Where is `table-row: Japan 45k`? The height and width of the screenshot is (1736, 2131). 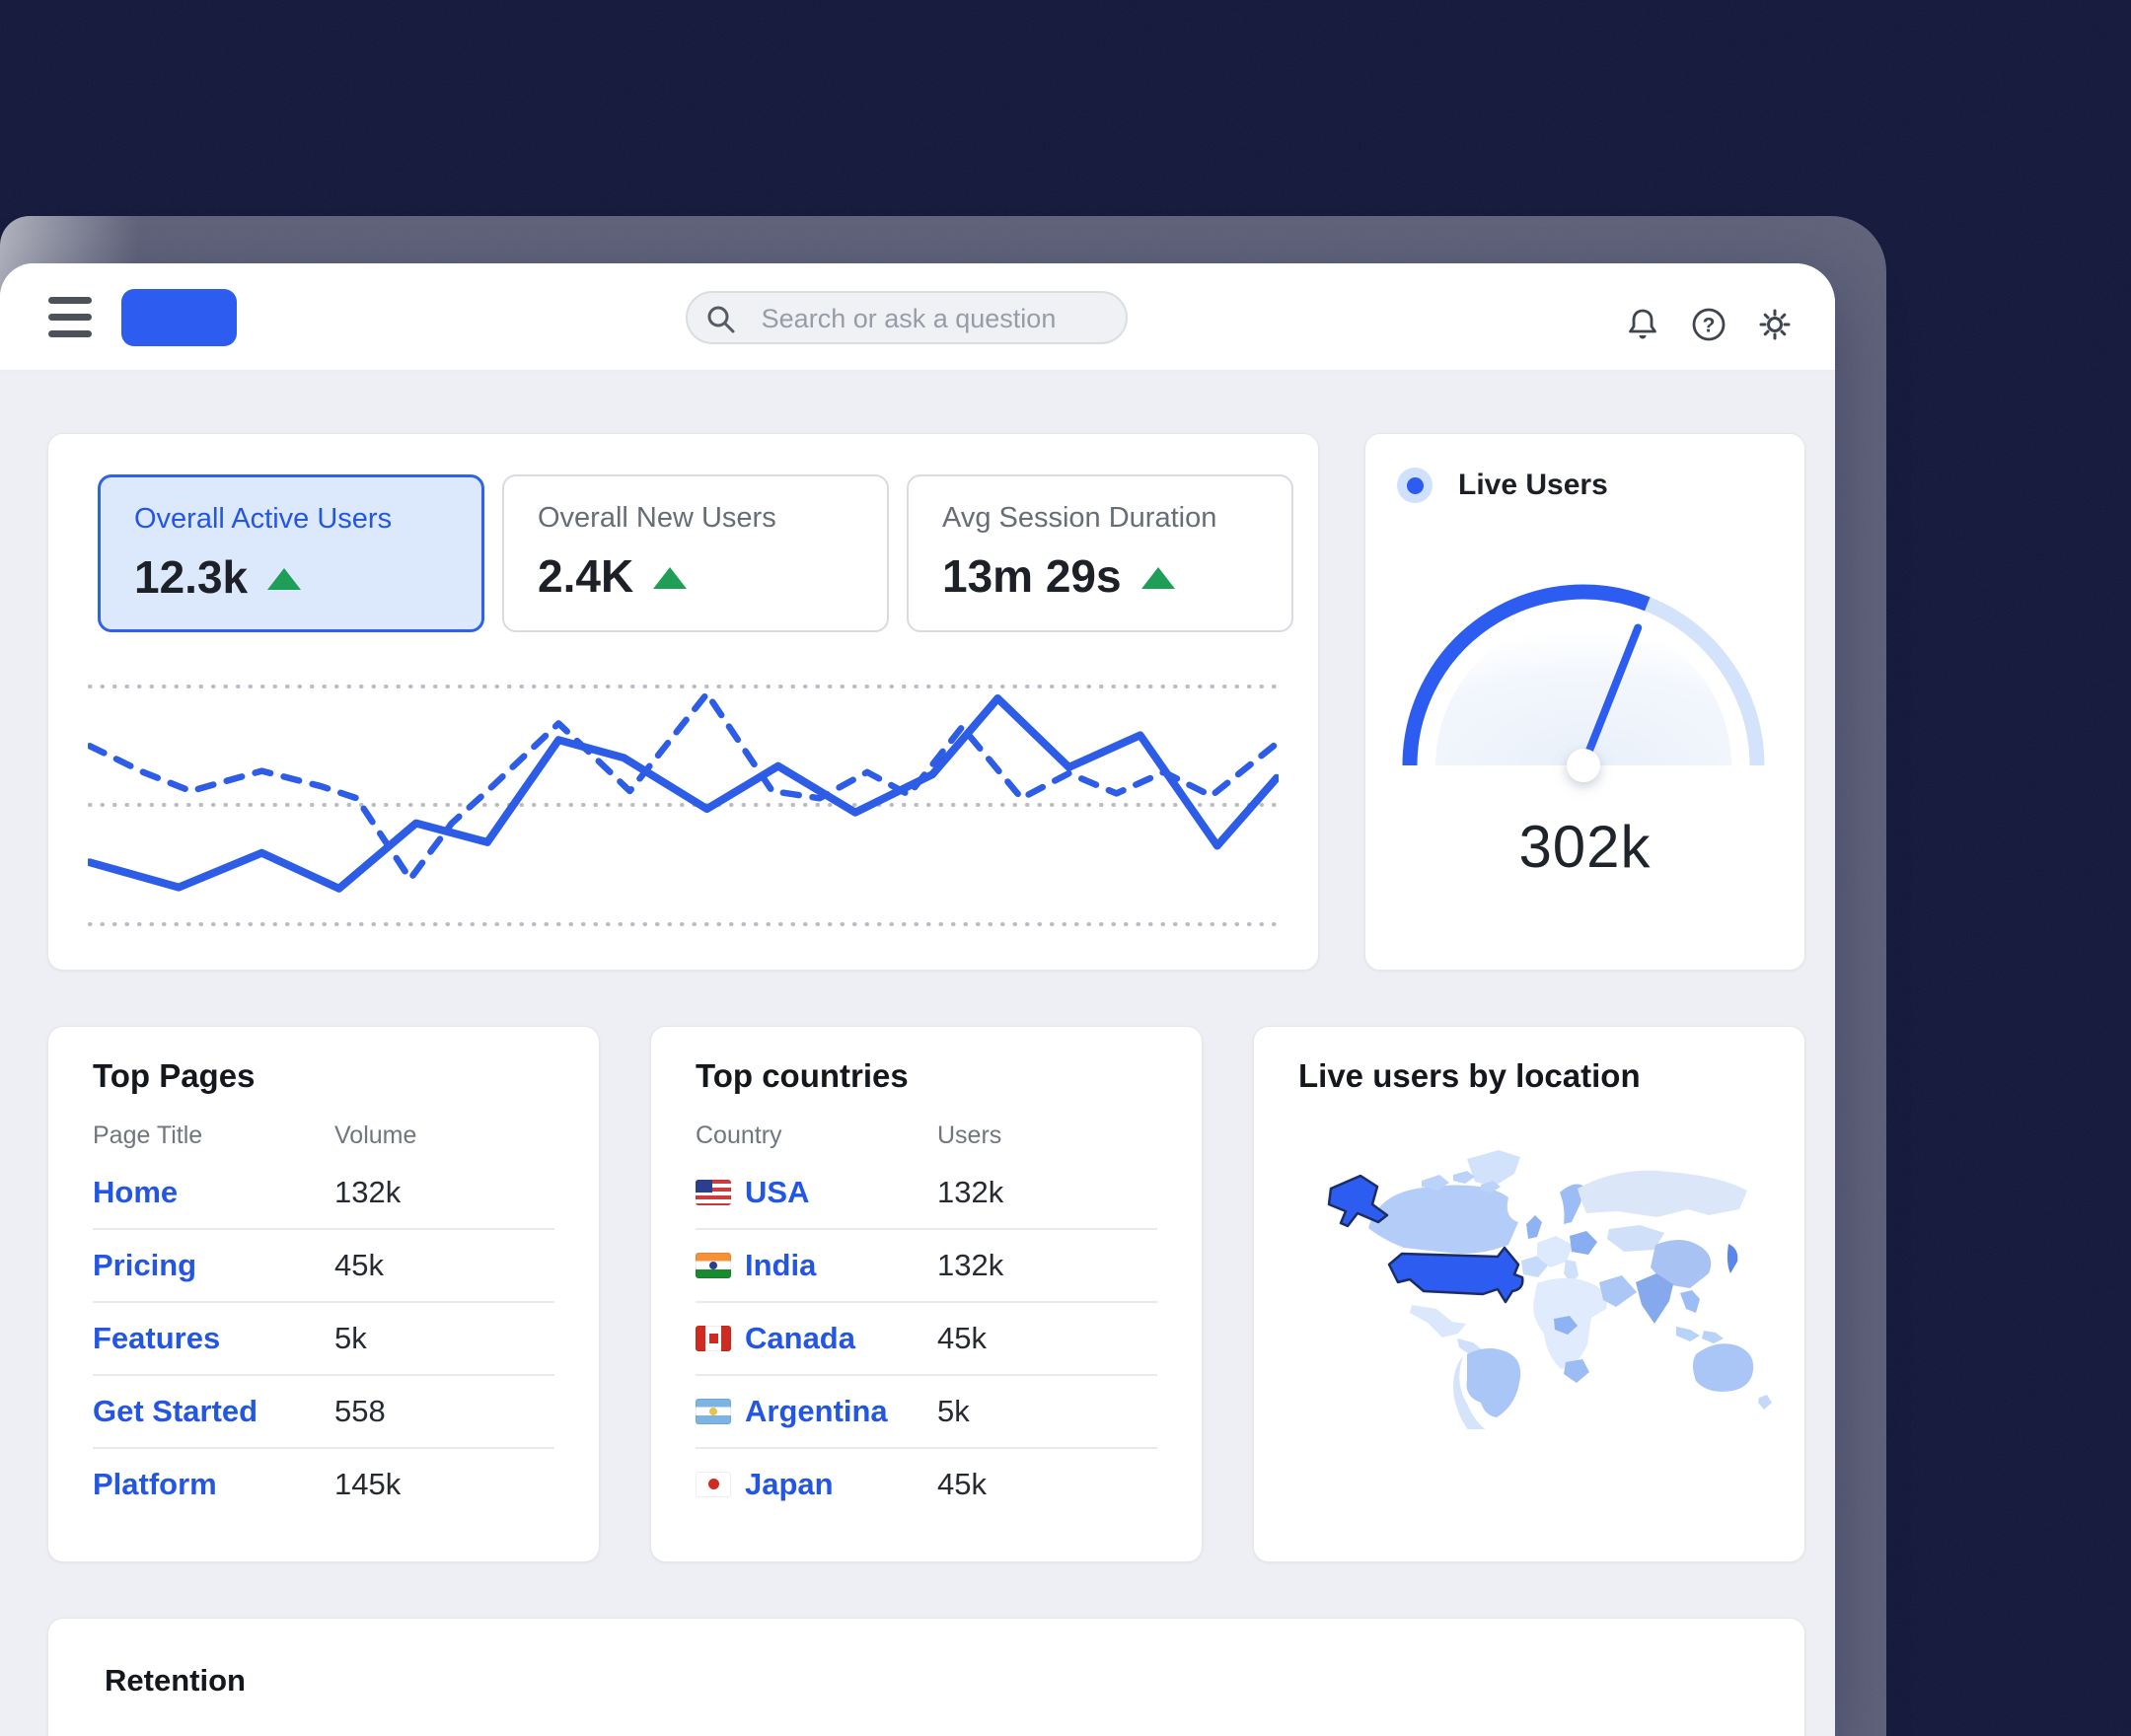 table-row: Japan 45k is located at coordinates (926, 1484).